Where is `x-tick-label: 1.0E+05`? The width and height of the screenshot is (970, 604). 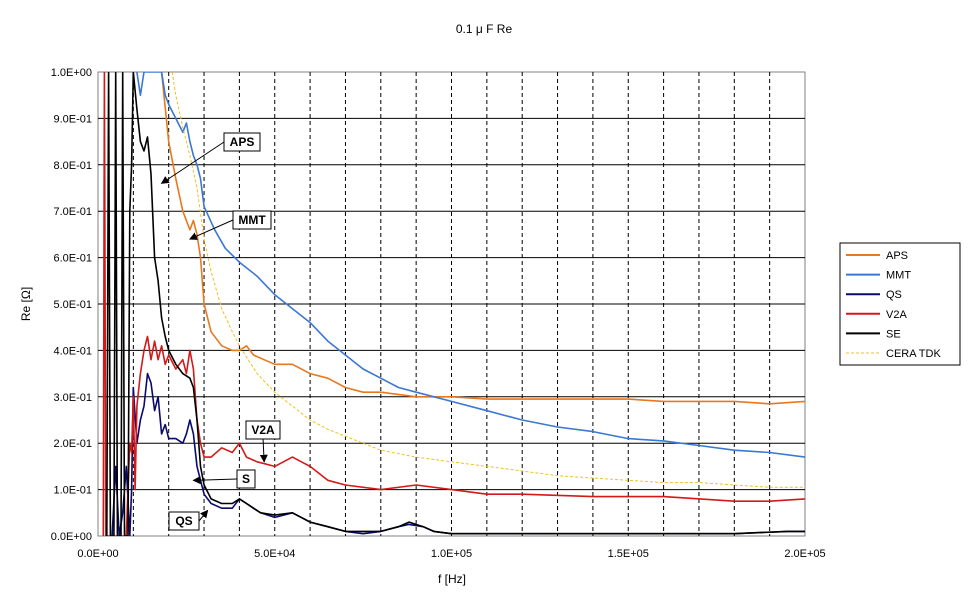
x-tick-label: 1.0E+05 is located at coordinates (451, 554).